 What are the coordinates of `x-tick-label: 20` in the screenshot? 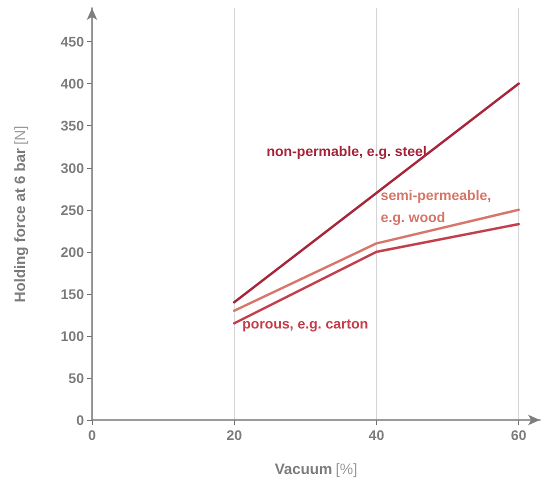 It's located at (234, 435).